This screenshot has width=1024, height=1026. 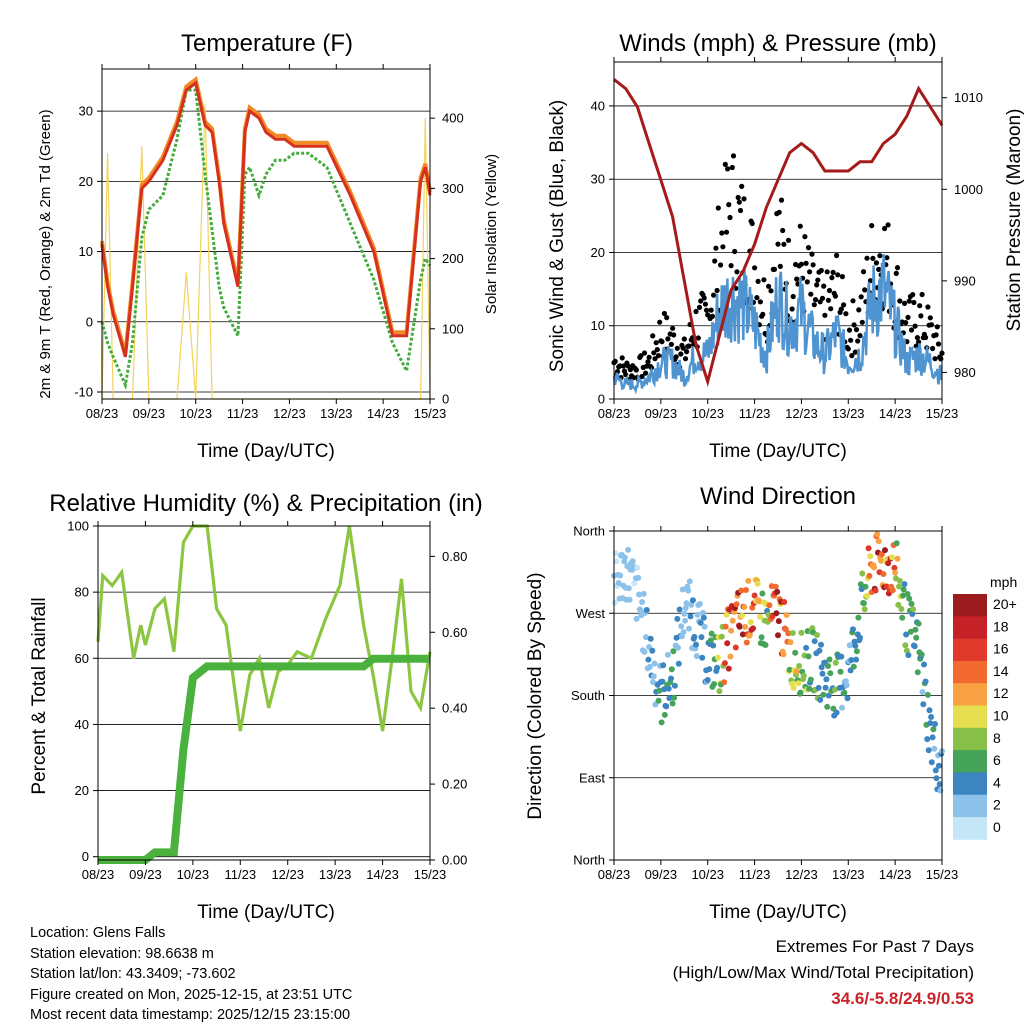 What do you see at coordinates (707, 874) in the screenshot?
I see `direction-xtick-label: 10/23` at bounding box center [707, 874].